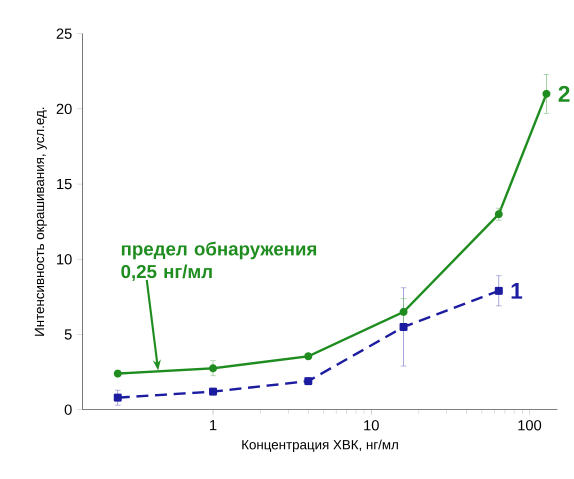 This screenshot has height=479, width=574. I want to click on y-tick-label: 10, so click(64, 259).